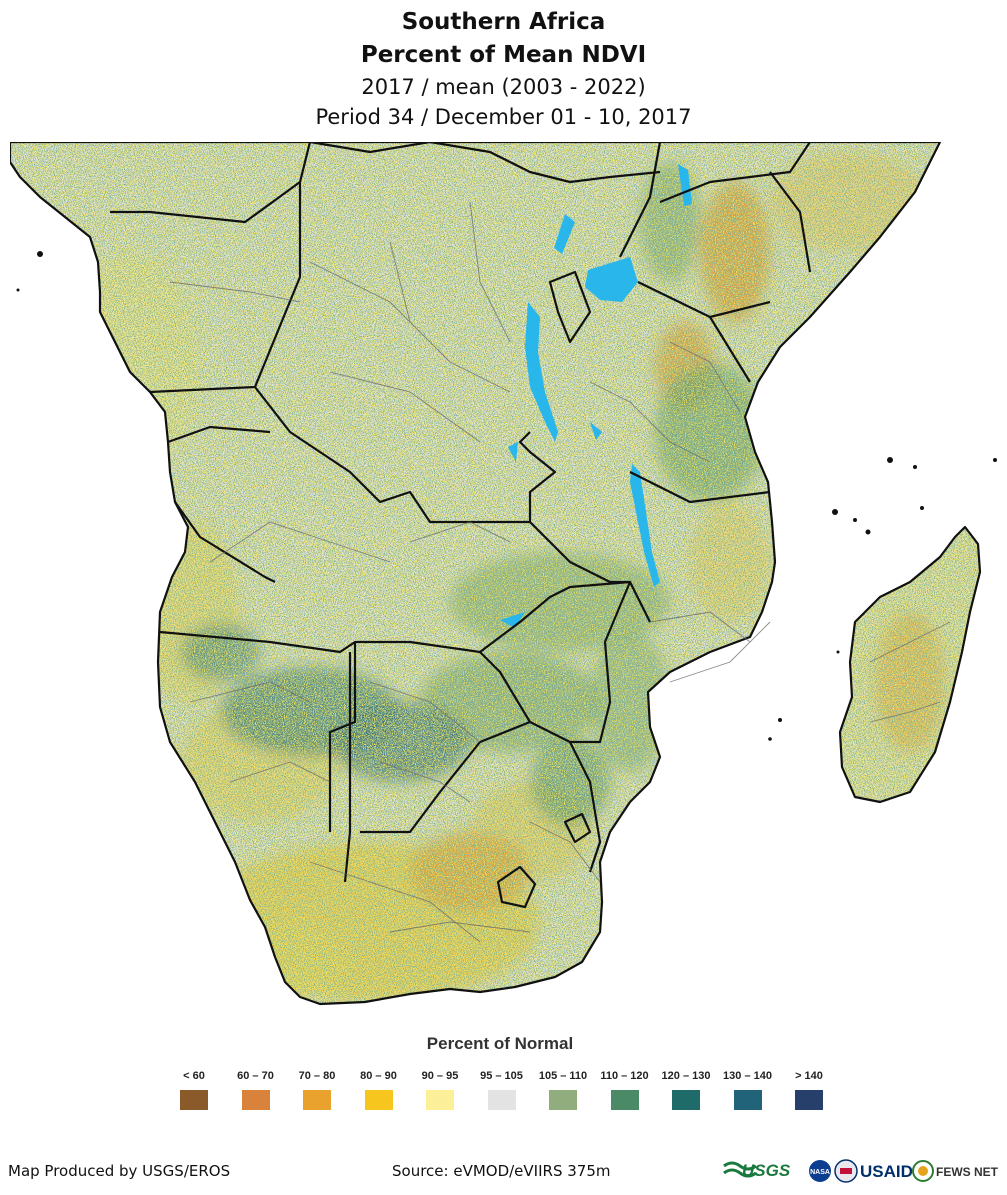 The image size is (1007, 1195). Describe the element at coordinates (748, 1089) in the screenshot. I see `legend-item: 130 – 140` at that location.